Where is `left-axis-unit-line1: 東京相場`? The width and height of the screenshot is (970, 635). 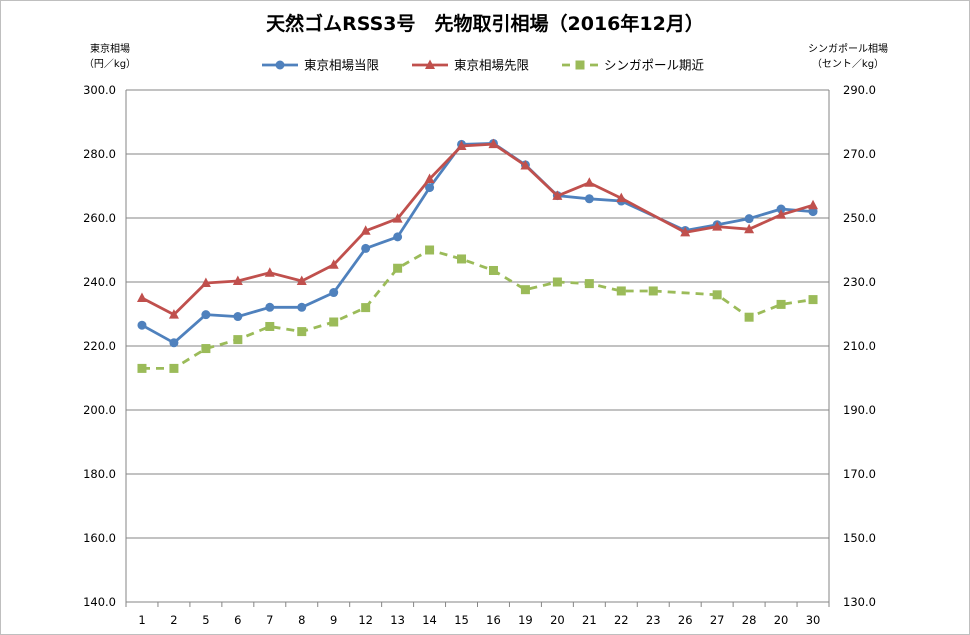
left-axis-unit-line1: 東京相場 is located at coordinates (110, 48).